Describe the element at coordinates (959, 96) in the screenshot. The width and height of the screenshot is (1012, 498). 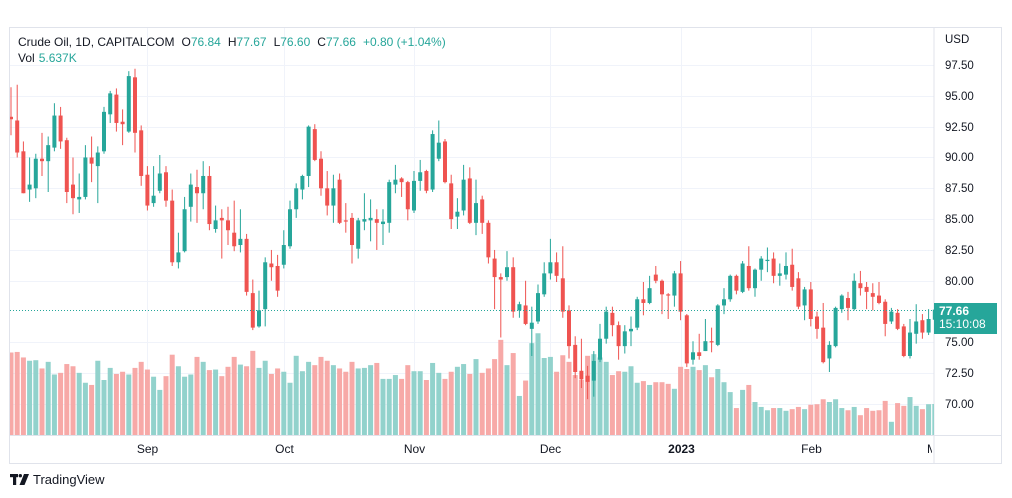
I see `y-tick-label: 95.00` at that location.